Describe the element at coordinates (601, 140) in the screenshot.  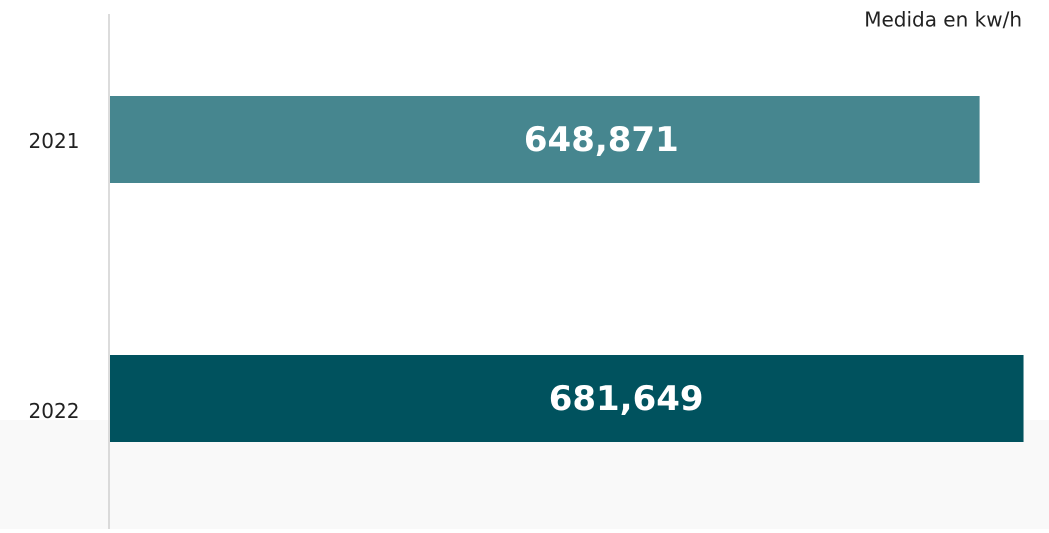
I see `value-label: 648,871` at that location.